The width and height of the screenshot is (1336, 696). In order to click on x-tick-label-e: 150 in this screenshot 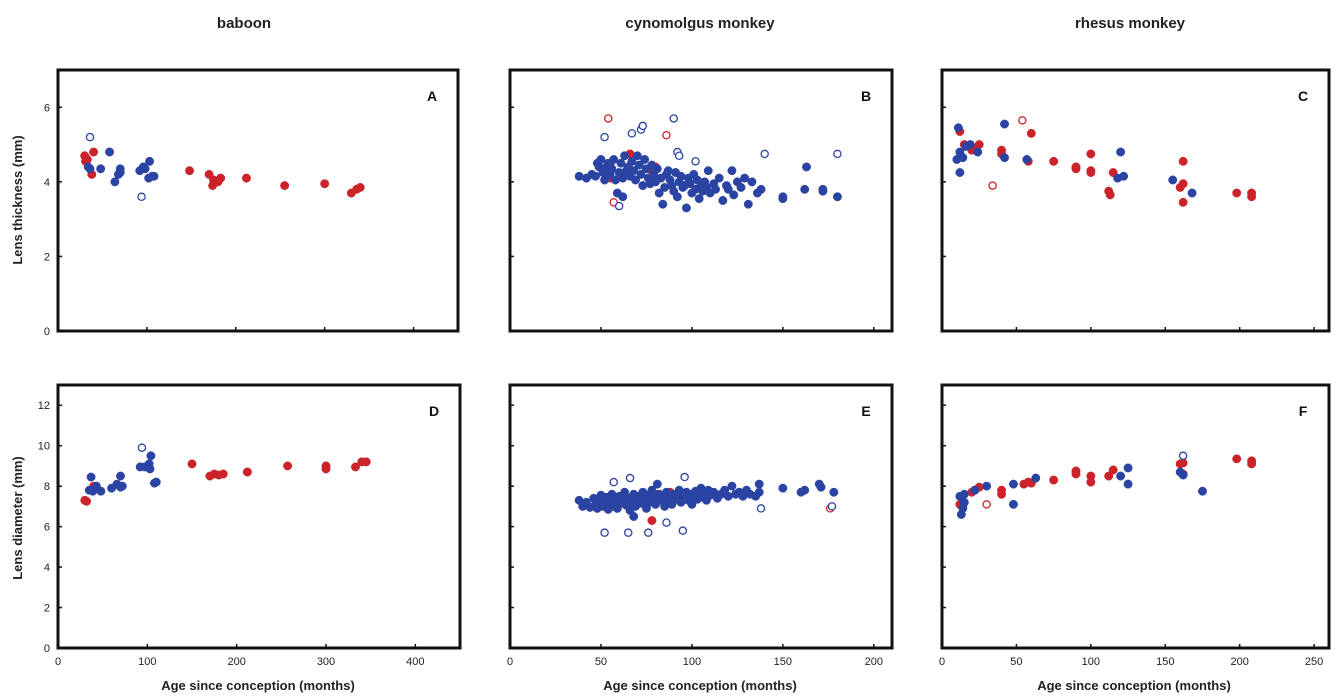, I will do `click(783, 662)`.